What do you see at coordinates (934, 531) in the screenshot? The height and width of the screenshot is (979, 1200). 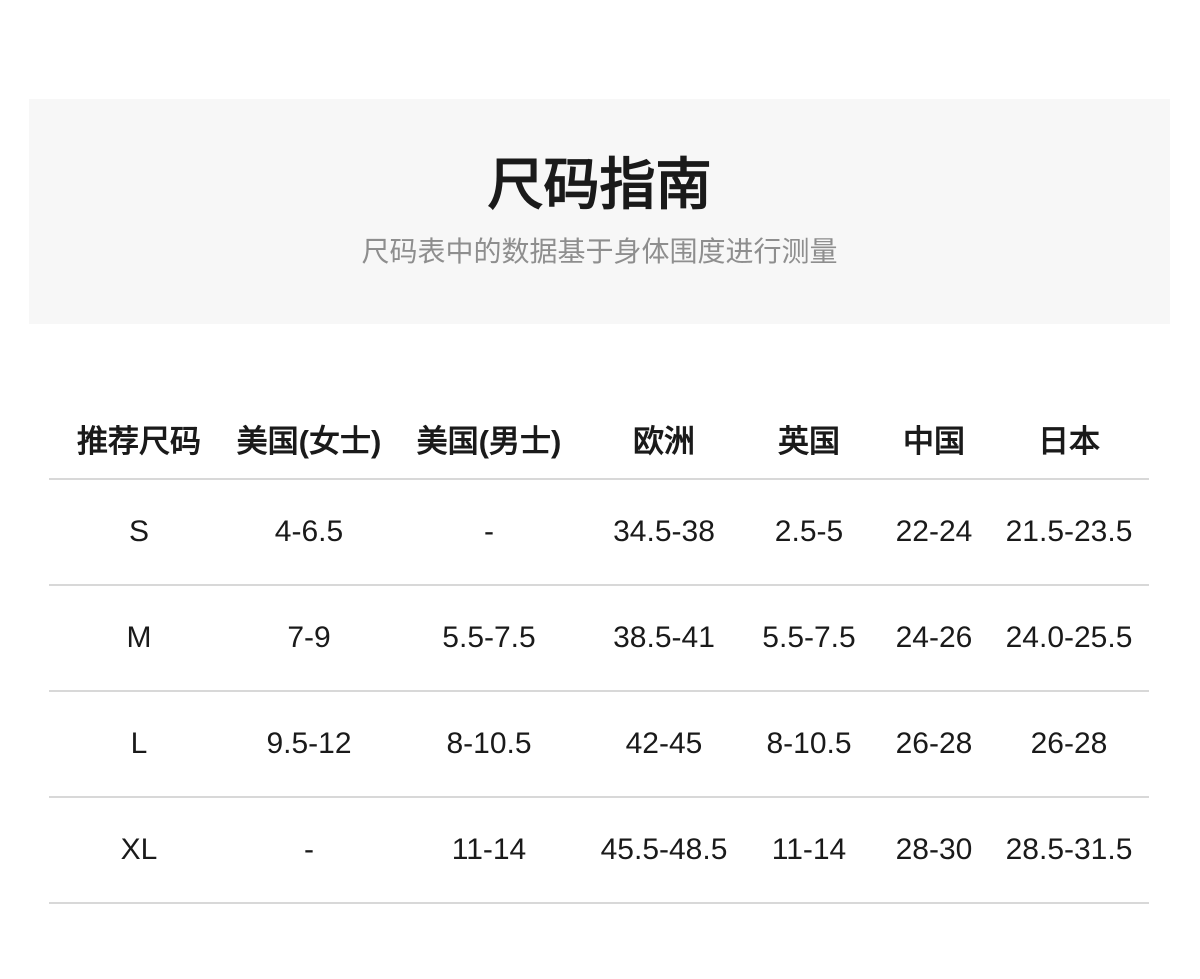 I see `size-cell: 22-24` at bounding box center [934, 531].